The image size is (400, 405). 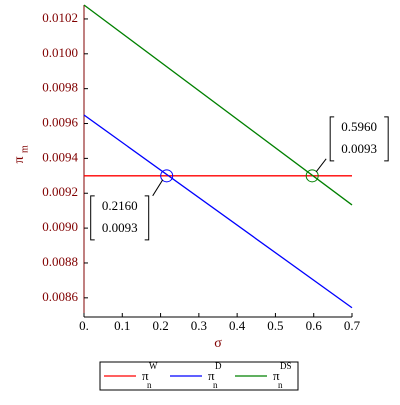 What do you see at coordinates (275, 325) in the screenshot?
I see `x-tick-label: 0.5` at bounding box center [275, 325].